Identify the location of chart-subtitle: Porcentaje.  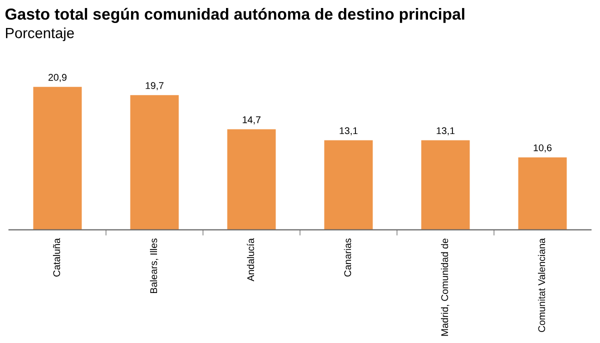
(40, 35).